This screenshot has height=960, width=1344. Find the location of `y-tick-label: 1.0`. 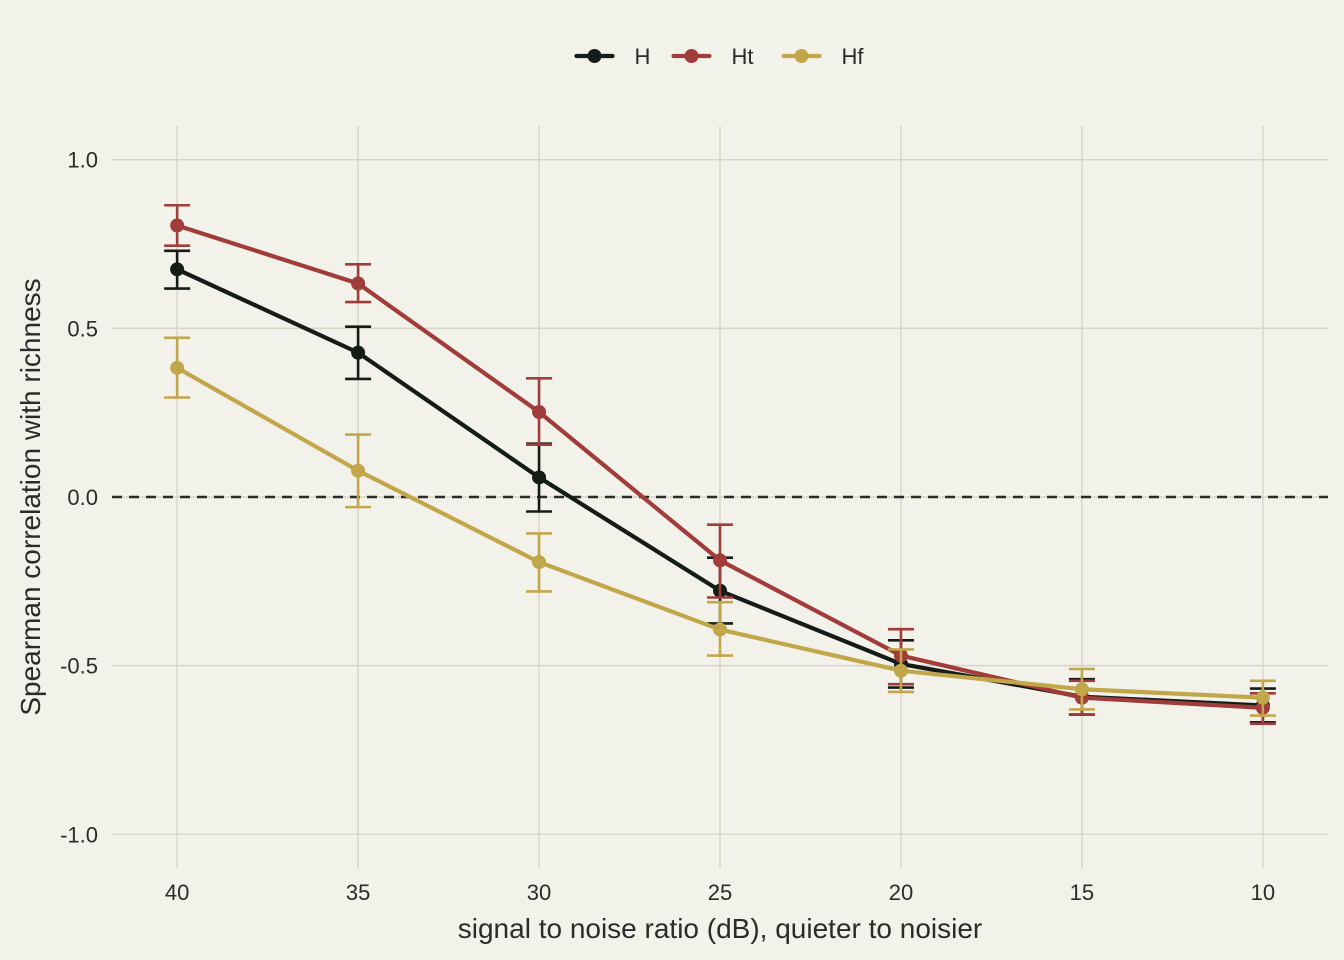

y-tick-label: 1.0 is located at coordinates (82, 160).